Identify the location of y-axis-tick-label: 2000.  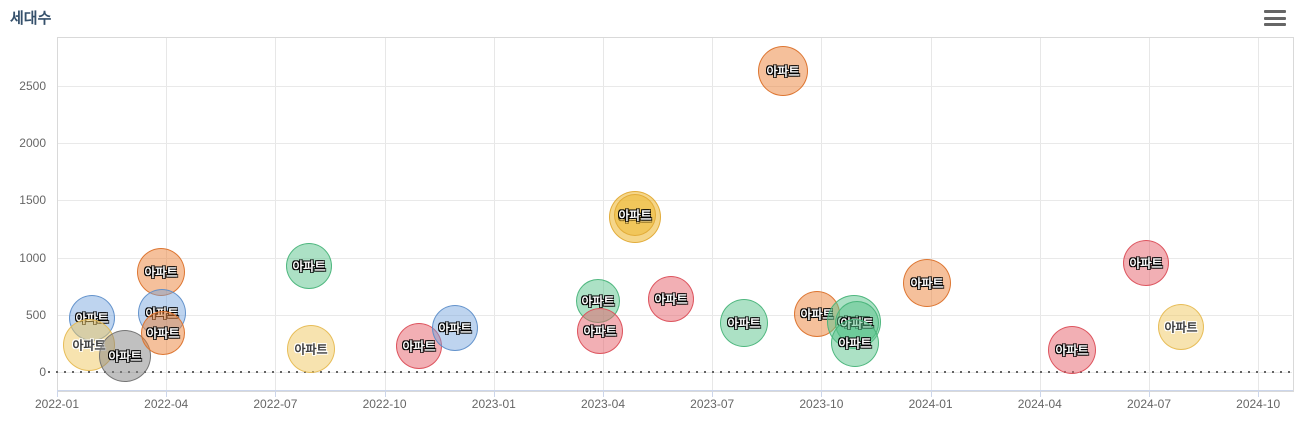
(32, 143).